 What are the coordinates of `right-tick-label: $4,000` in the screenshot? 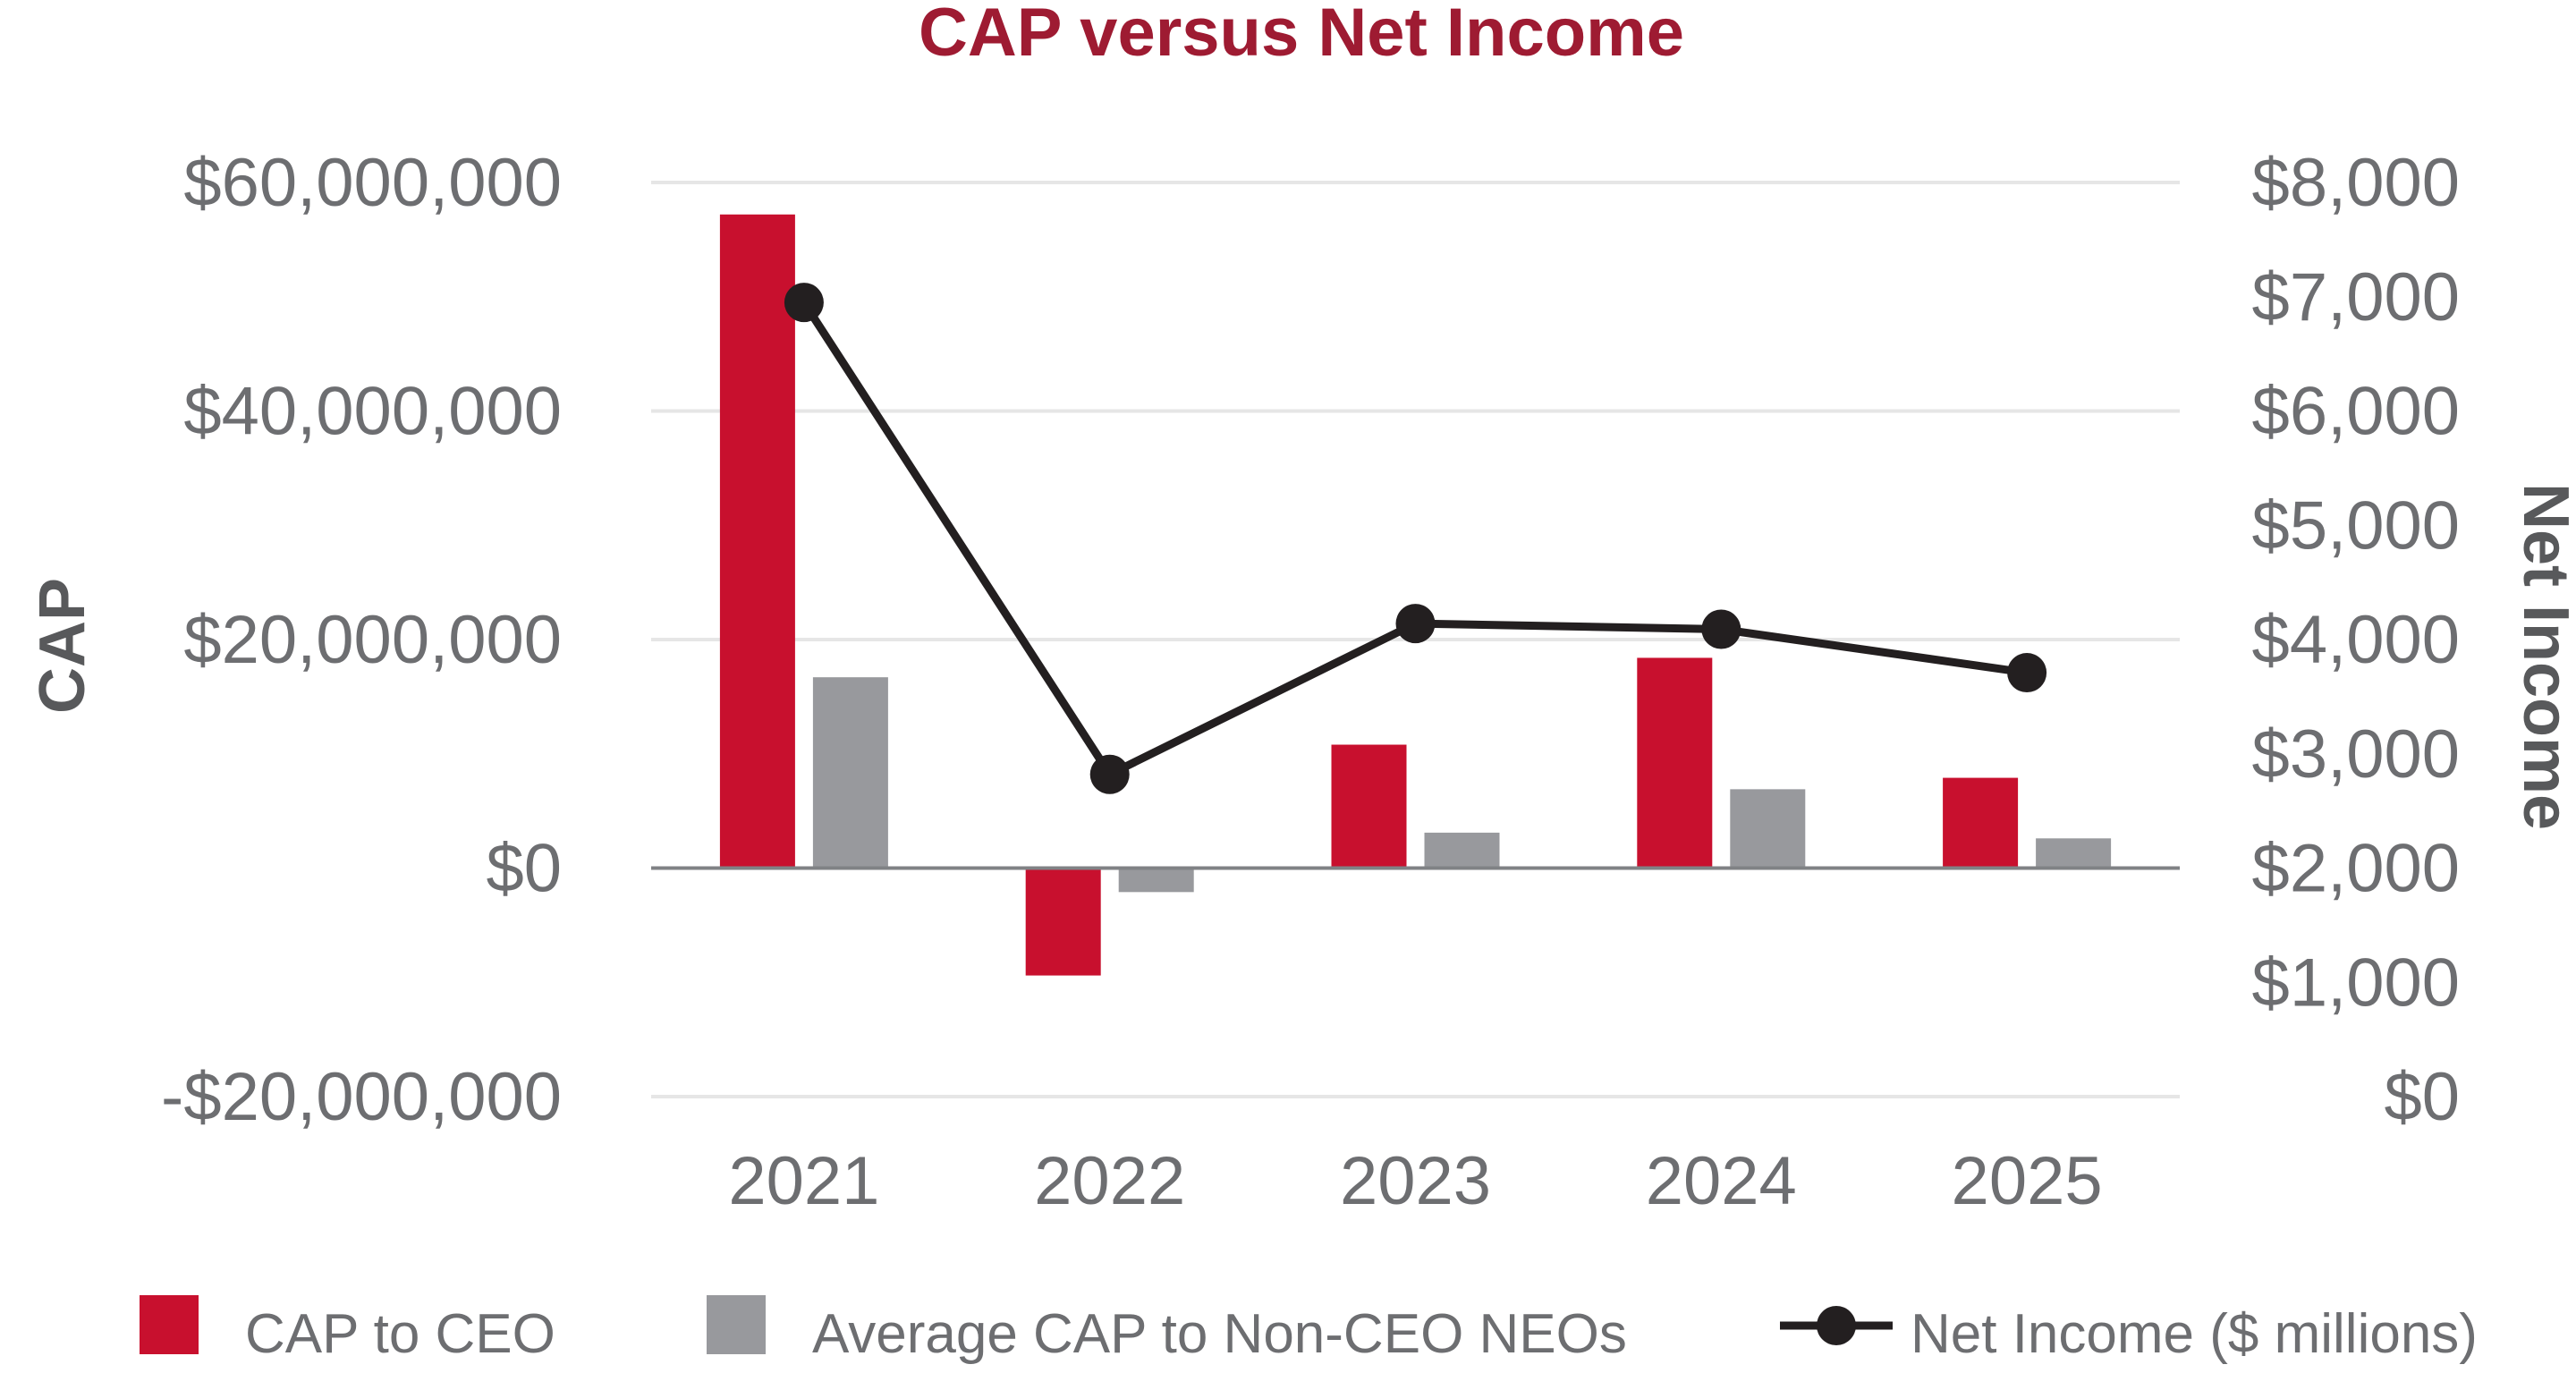 It's located at (2356, 640).